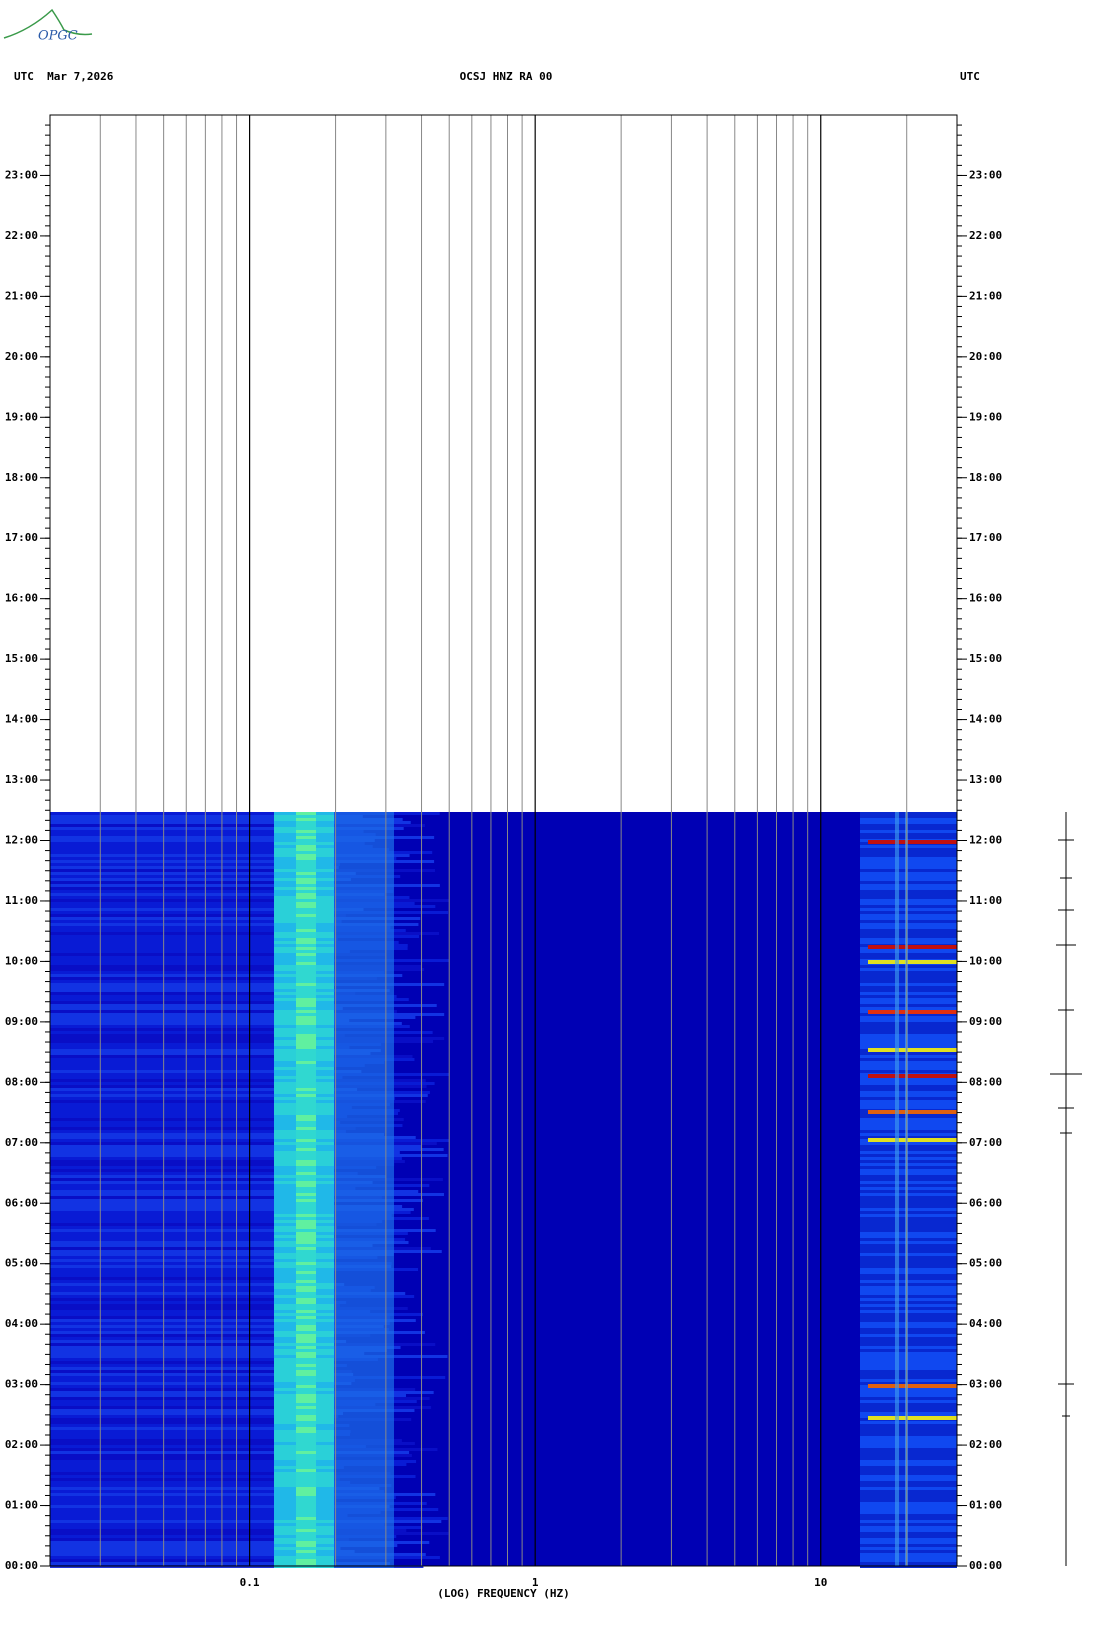 This screenshot has width=1102, height=1634. I want to click on y-tick-label-right: 20:00, so click(985, 356).